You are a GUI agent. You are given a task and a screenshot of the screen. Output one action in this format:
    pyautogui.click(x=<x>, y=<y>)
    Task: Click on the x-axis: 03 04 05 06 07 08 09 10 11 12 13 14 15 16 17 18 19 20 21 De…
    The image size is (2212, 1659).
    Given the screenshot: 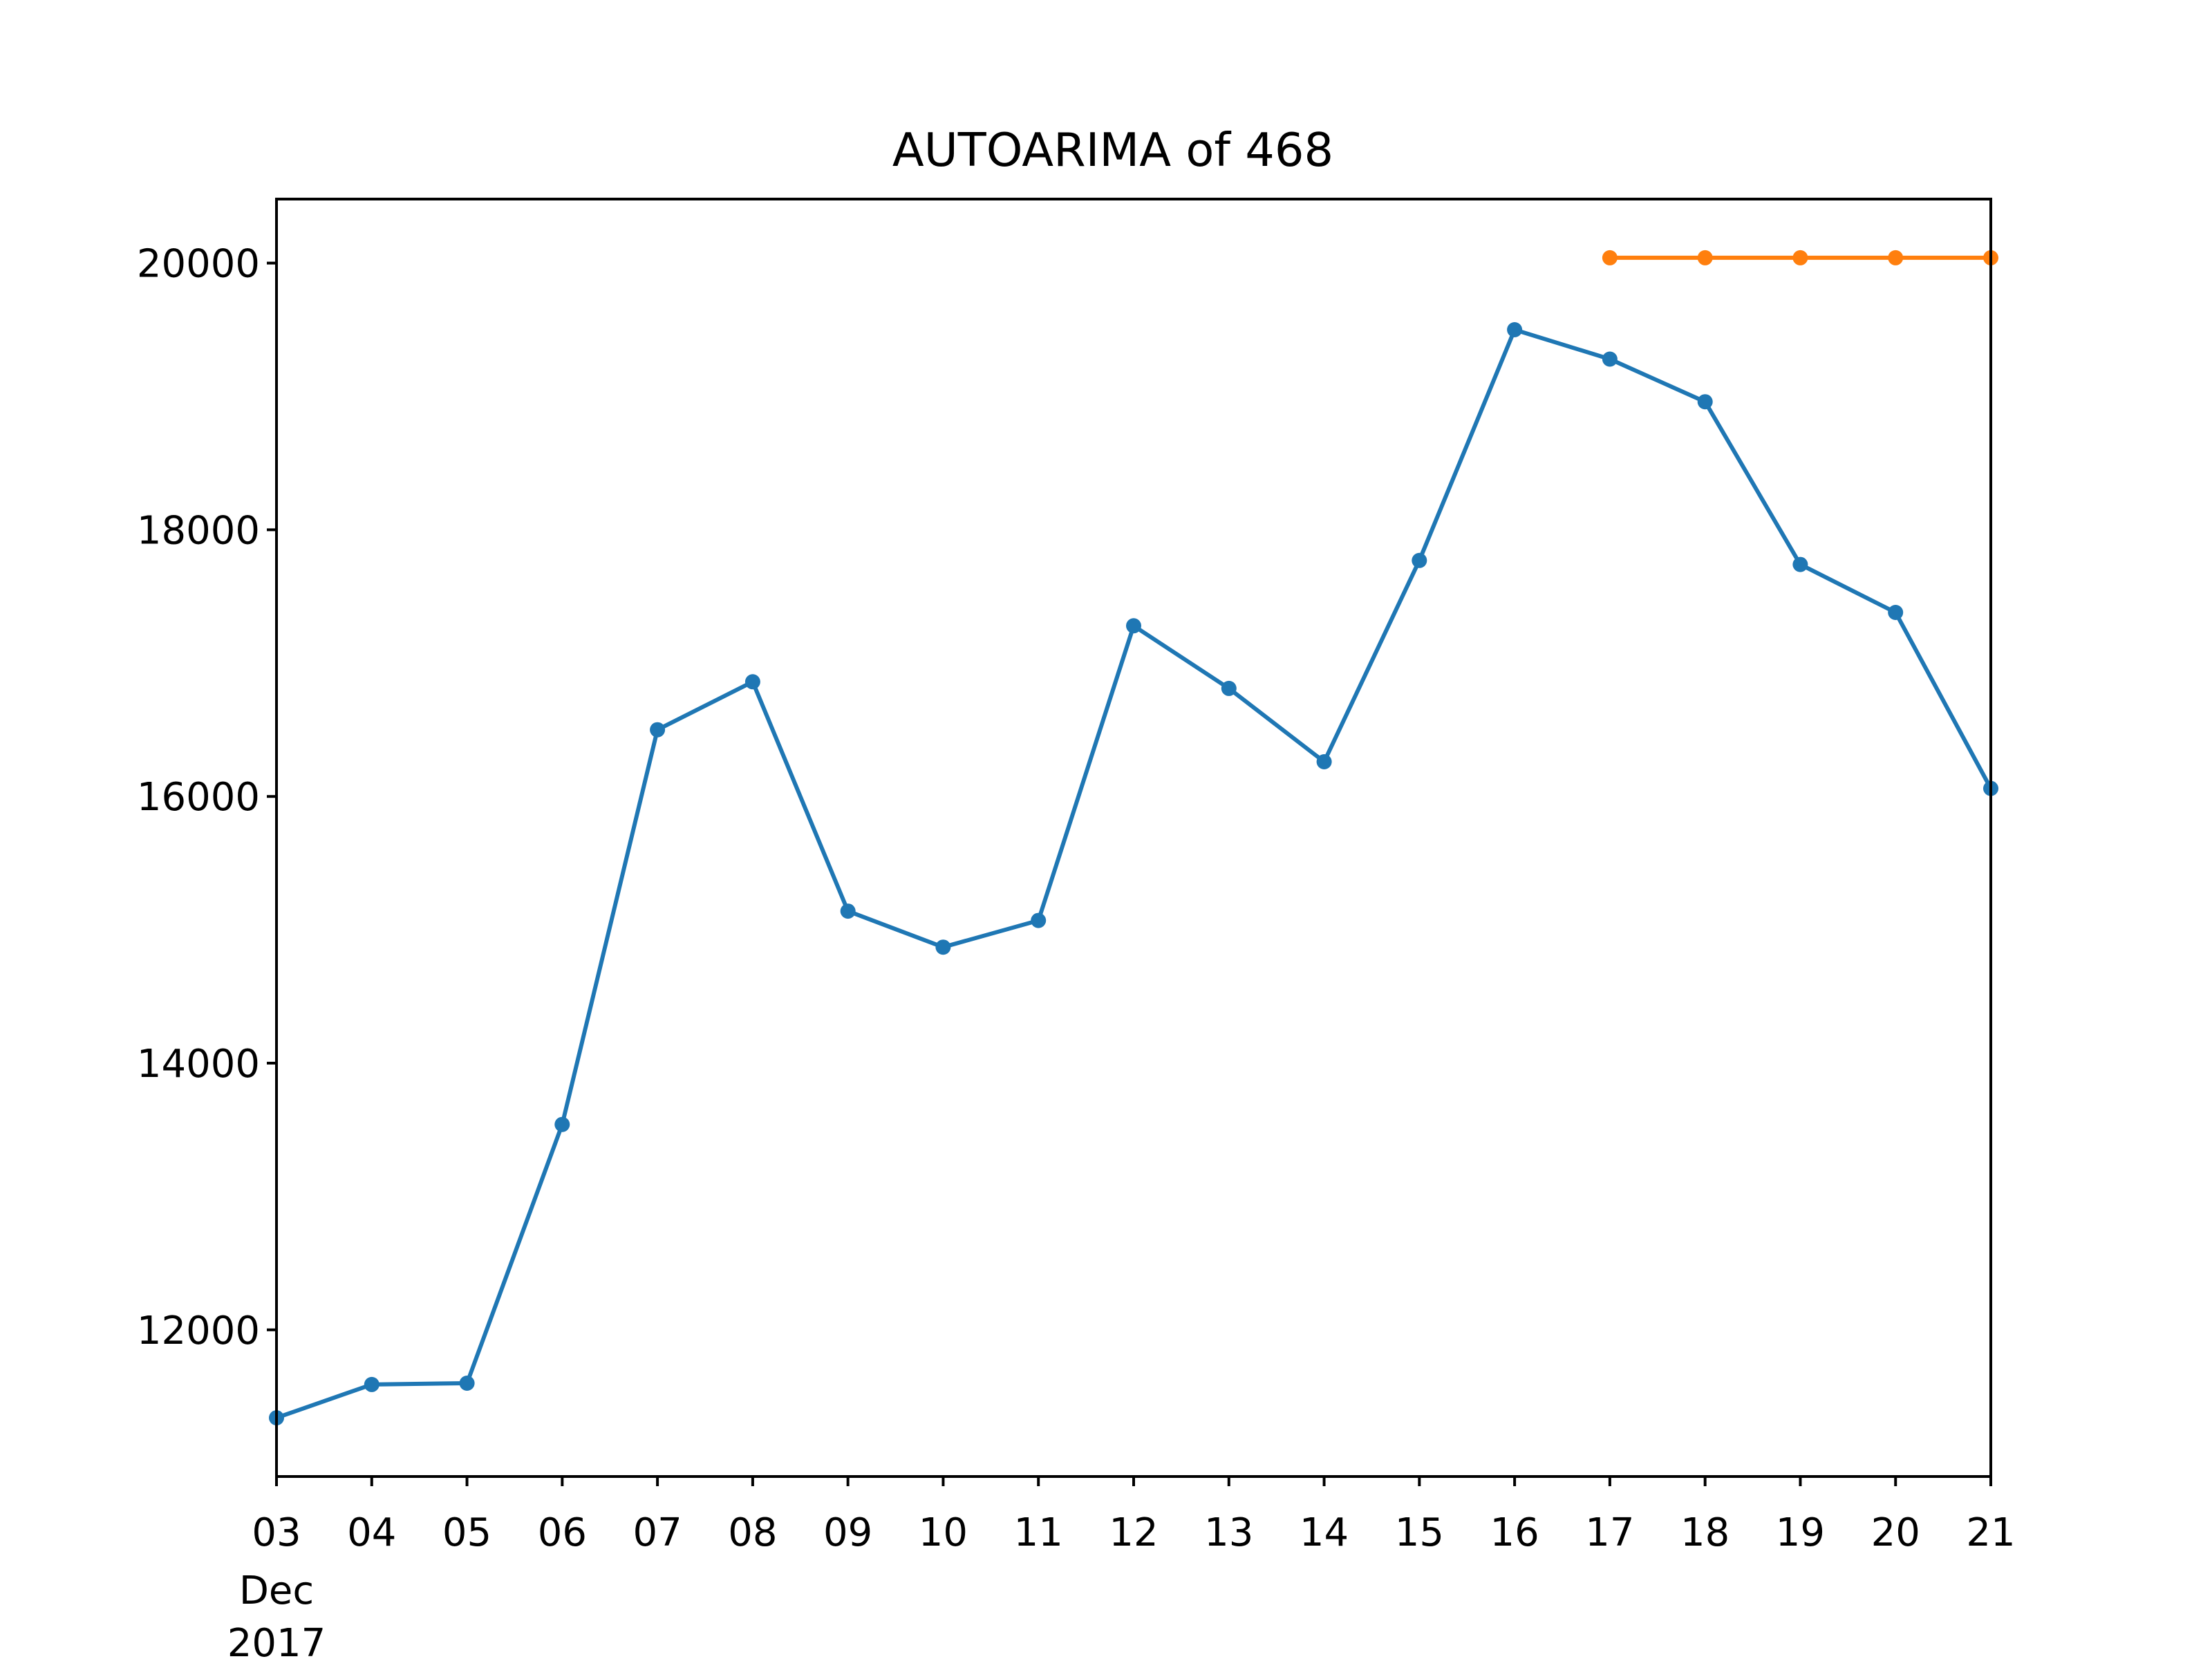 What is the action you would take?
    pyautogui.click(x=1121, y=1568)
    